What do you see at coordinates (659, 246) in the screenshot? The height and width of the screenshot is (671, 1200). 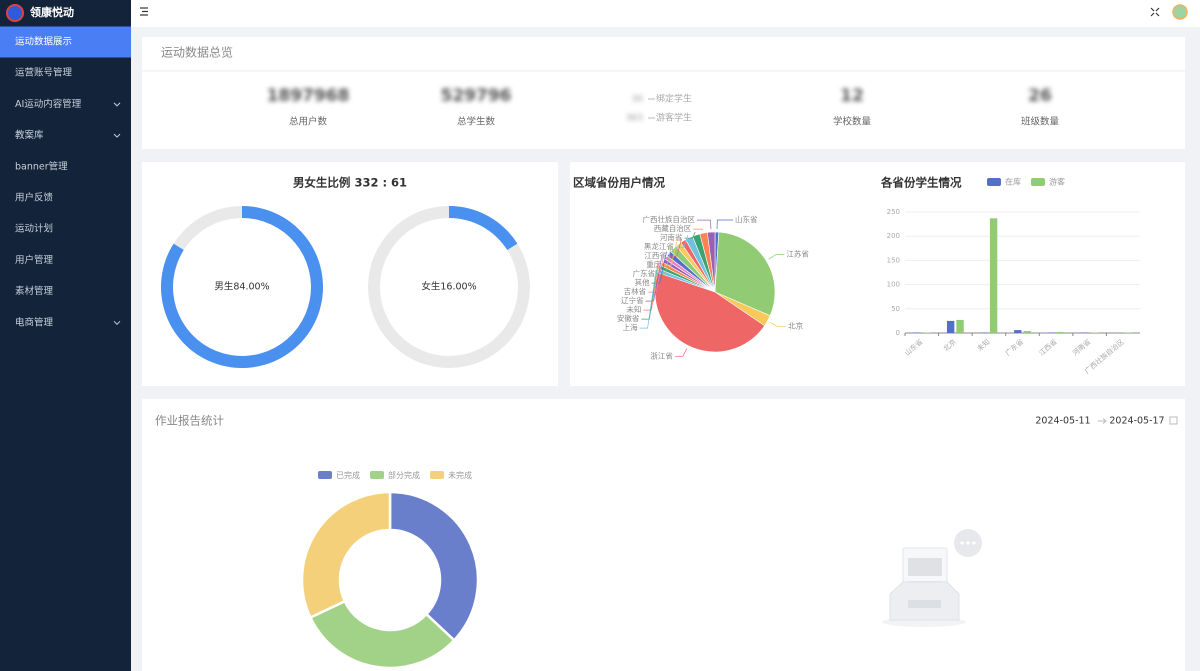 I see `pie-label: 黑龙江省` at bounding box center [659, 246].